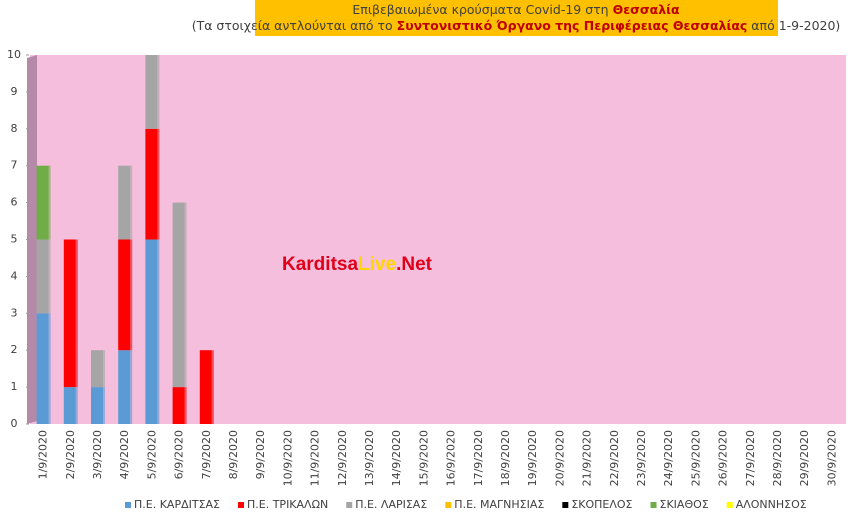 The height and width of the screenshot is (524, 851). What do you see at coordinates (684, 504) in the screenshot?
I see `legend-label: ΣΚΙΑΘΟΣ` at bounding box center [684, 504].